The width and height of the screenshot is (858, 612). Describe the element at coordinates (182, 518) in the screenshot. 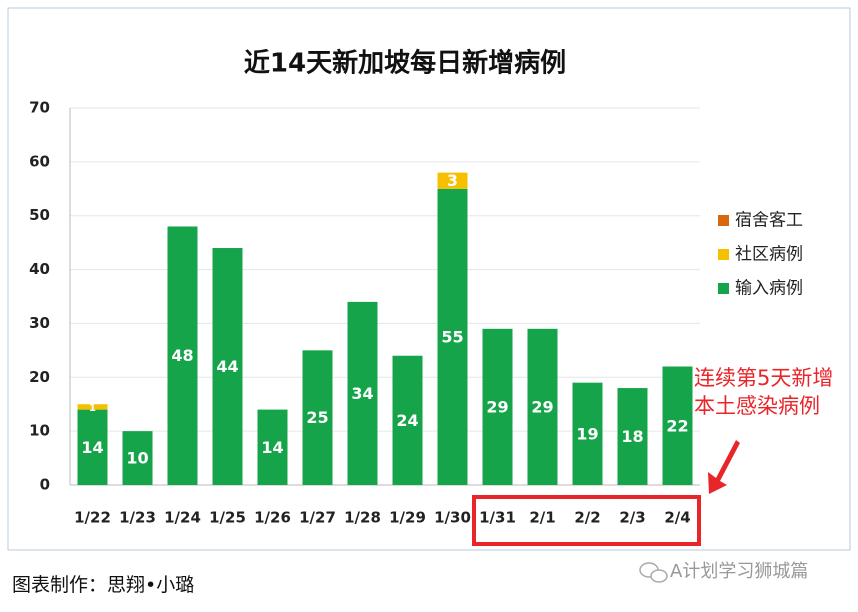

I see `x-tick-label: 1/24` at that location.